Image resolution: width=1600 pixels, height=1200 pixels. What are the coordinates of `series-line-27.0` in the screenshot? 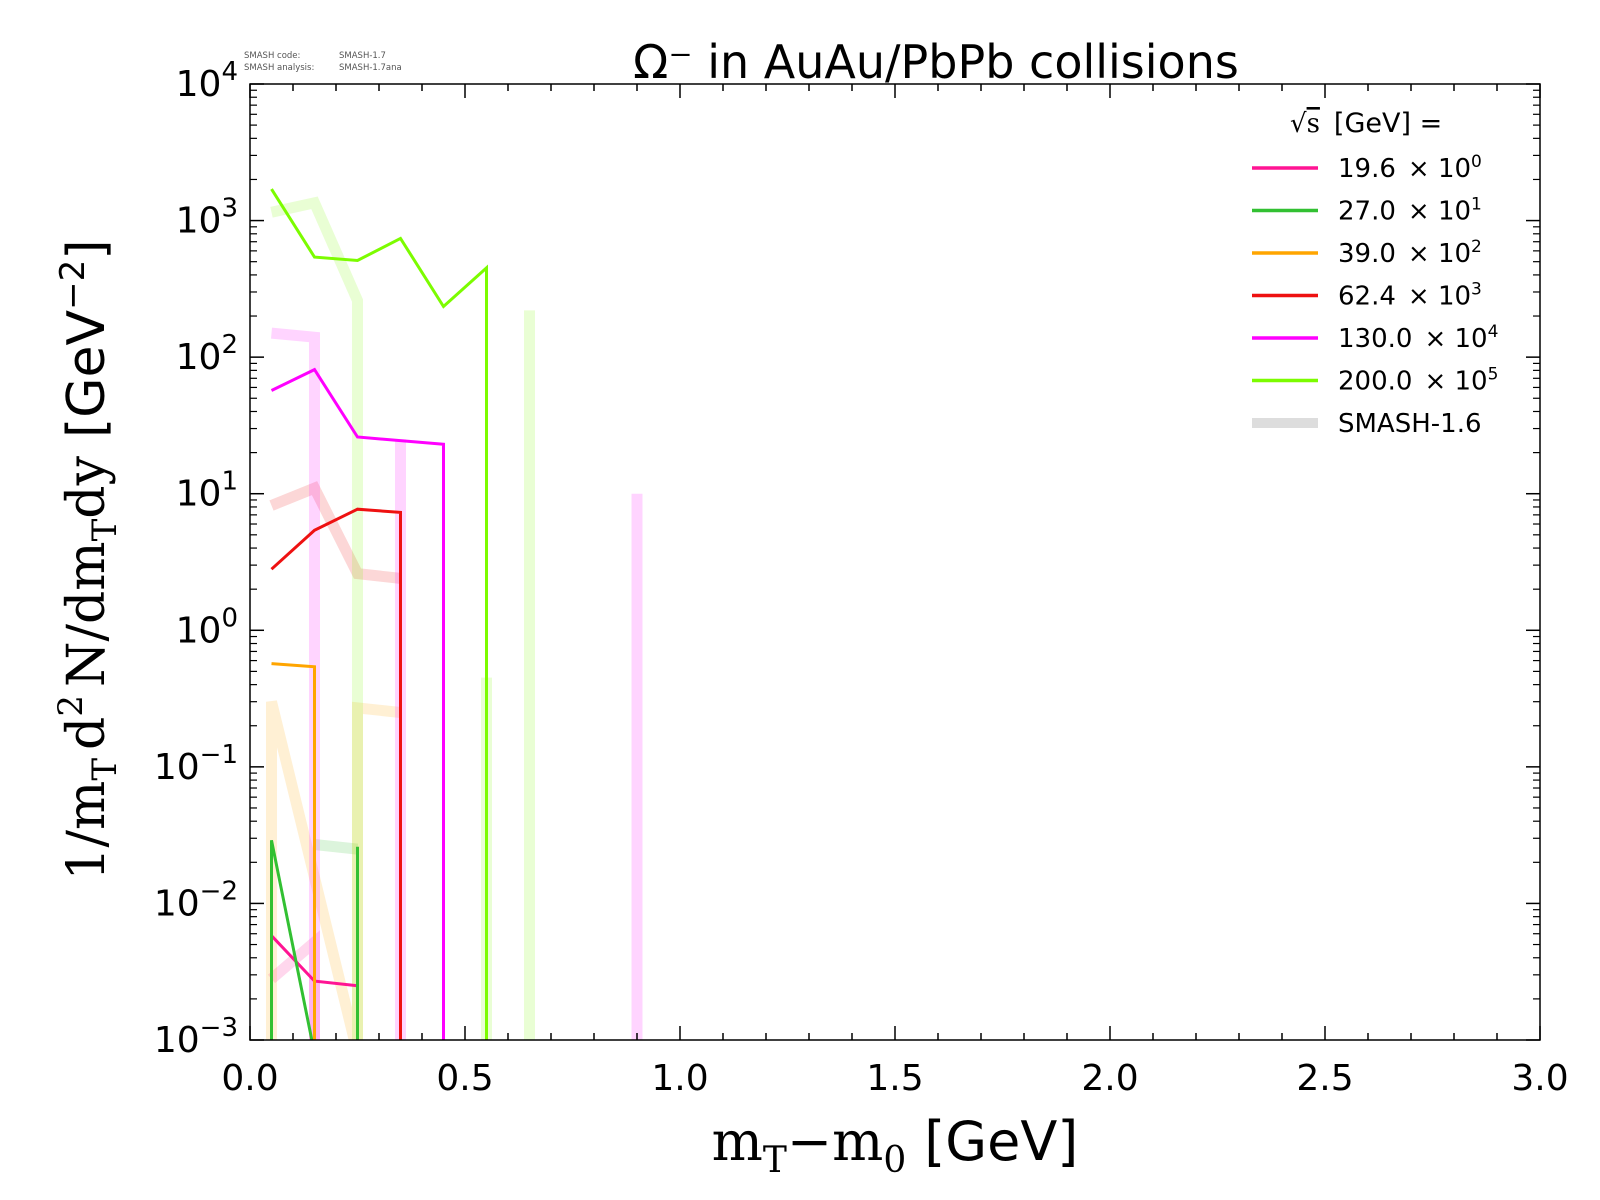 It's located at (314, 940).